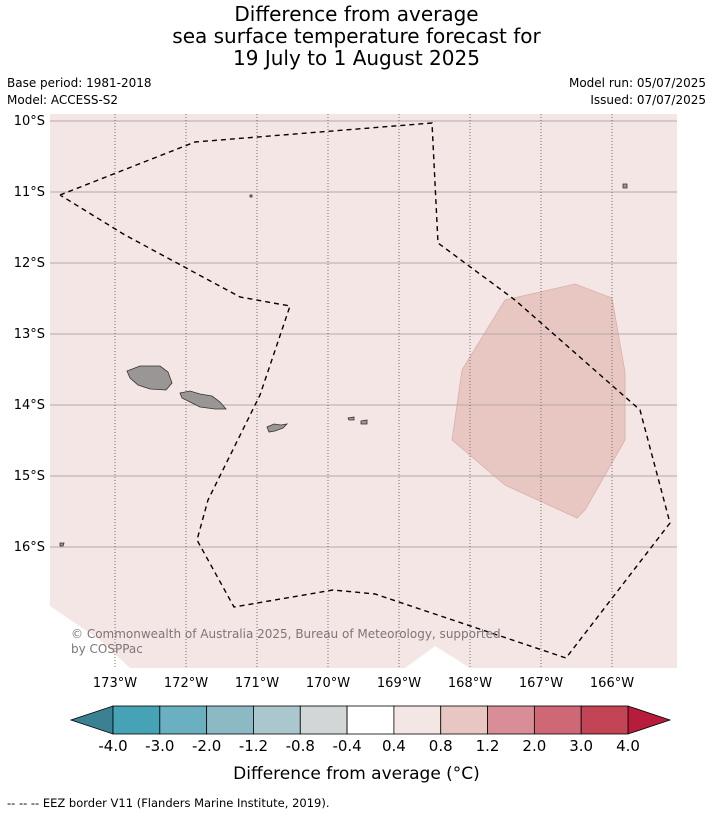  What do you see at coordinates (251, 196) in the screenshot?
I see `island-swains` at bounding box center [251, 196].